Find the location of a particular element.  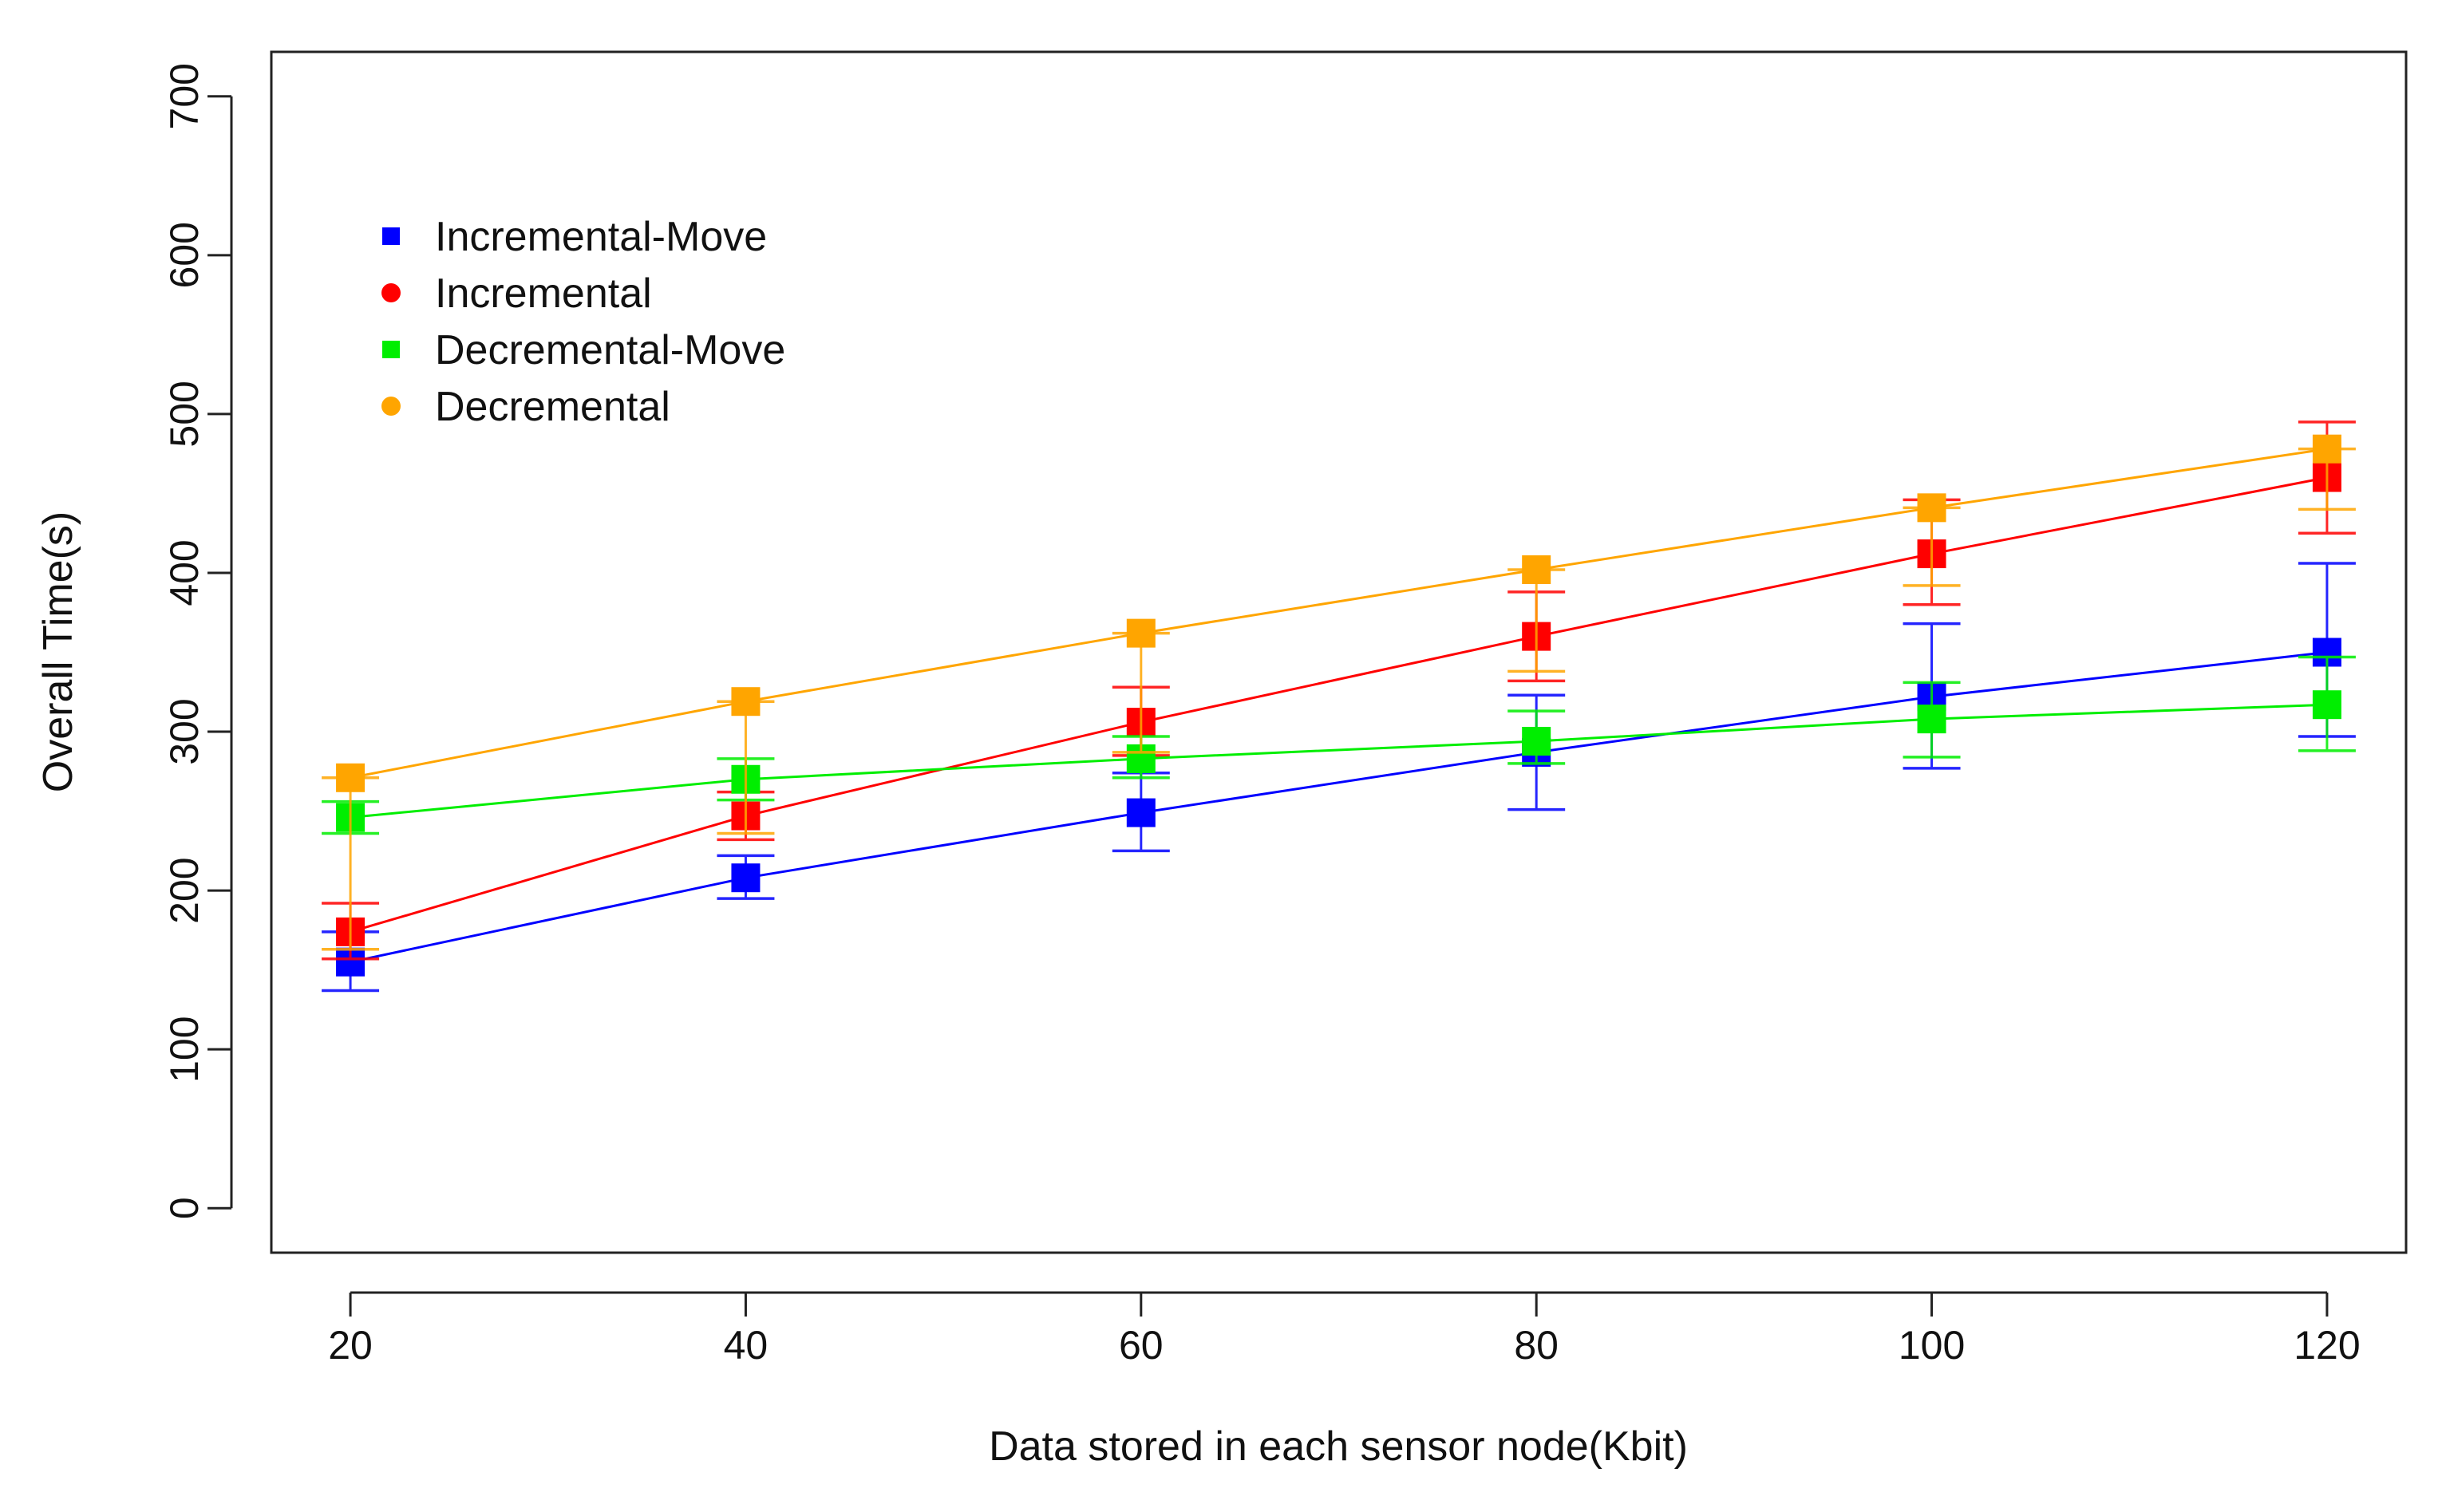

y-tick-label: 600 is located at coordinates (184, 255).